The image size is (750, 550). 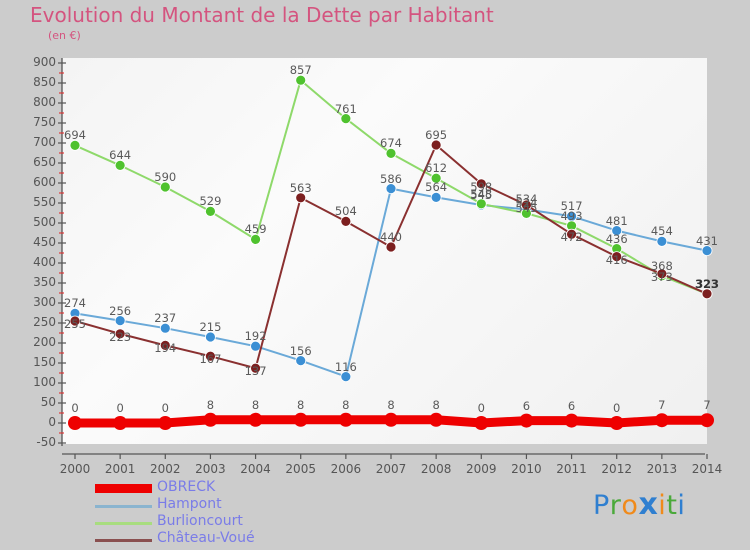 I want to click on x-axis-tick-label: 2006, so click(x=346, y=469).